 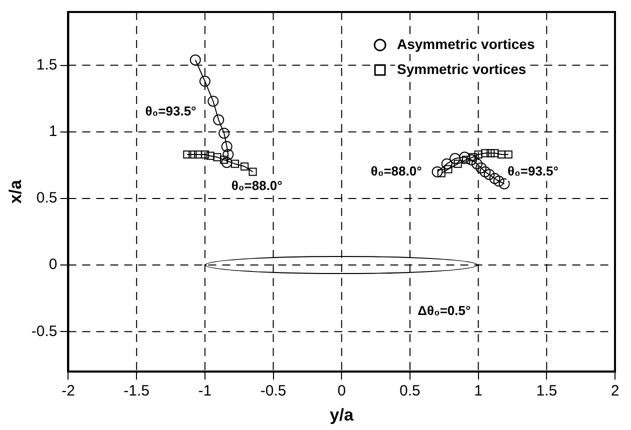 I want to click on x-tick-label: 0, so click(x=341, y=391).